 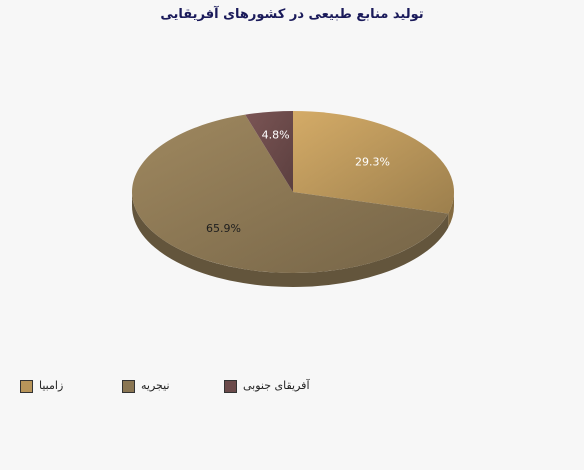 What do you see at coordinates (128, 386) in the screenshot?
I see `legend-swatch-nigeria` at bounding box center [128, 386].